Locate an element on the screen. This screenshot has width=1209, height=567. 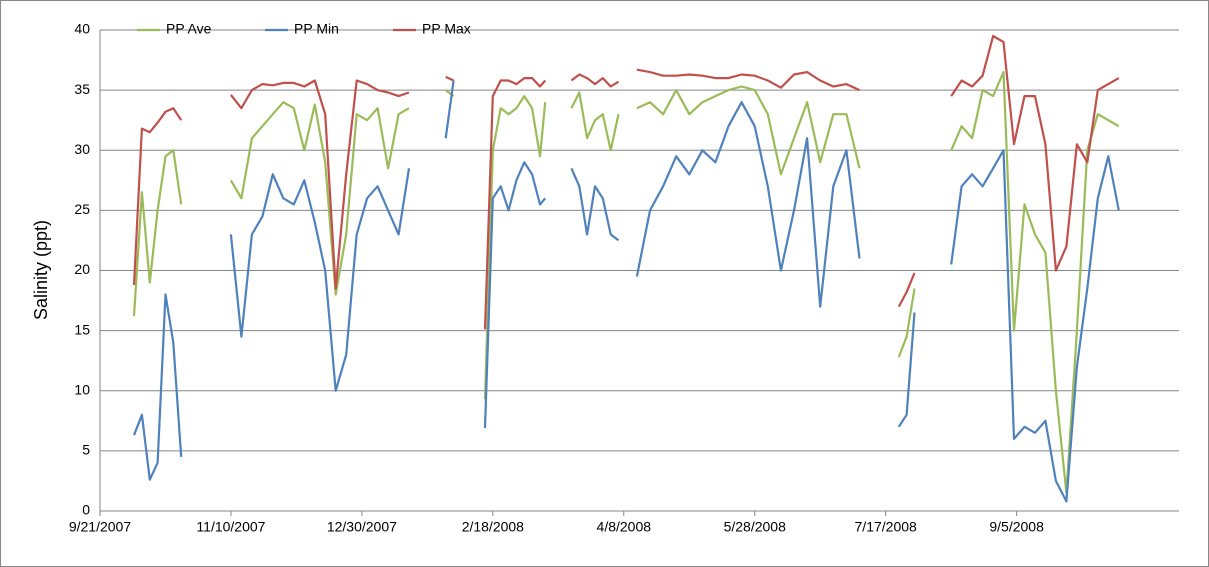
y-tick-label: 0 is located at coordinates (86, 510).